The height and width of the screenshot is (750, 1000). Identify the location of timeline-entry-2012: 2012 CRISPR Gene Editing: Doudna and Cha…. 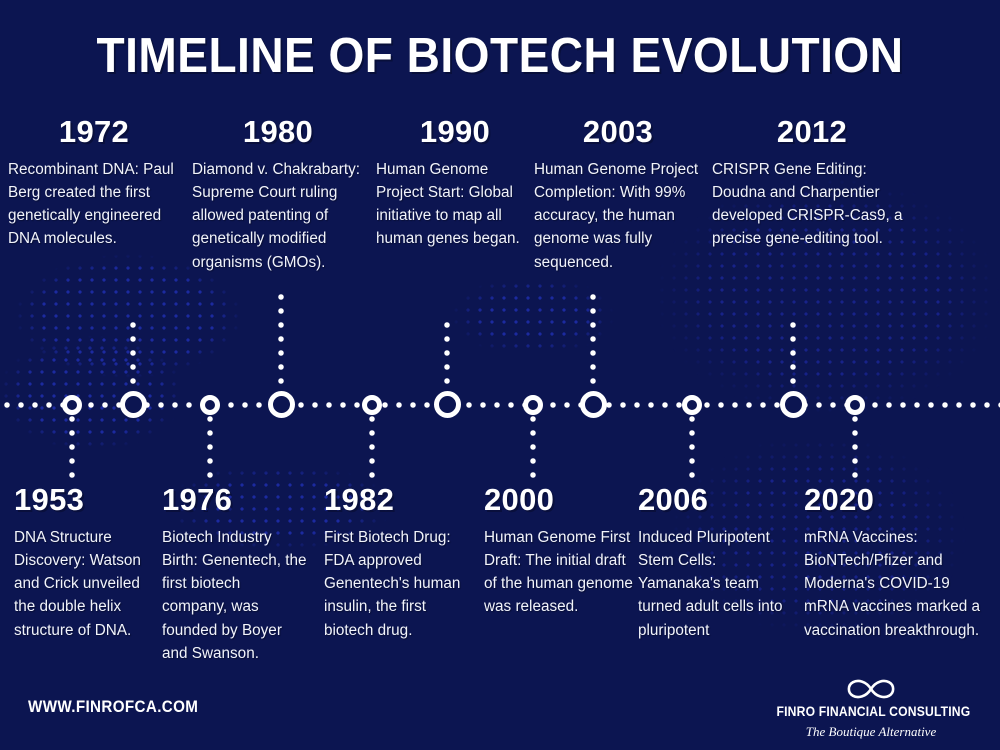
(812, 182).